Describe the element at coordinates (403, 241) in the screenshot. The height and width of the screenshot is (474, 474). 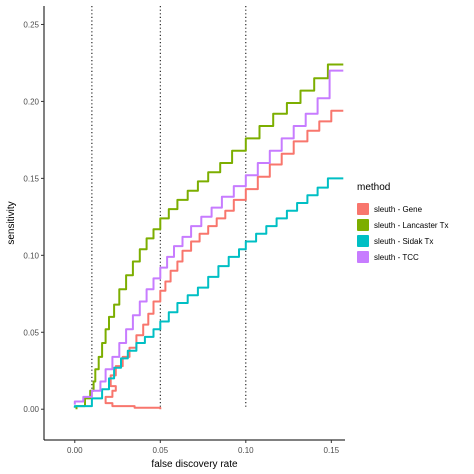
I see `legend-label: sleuth - Sidak Tx` at that location.